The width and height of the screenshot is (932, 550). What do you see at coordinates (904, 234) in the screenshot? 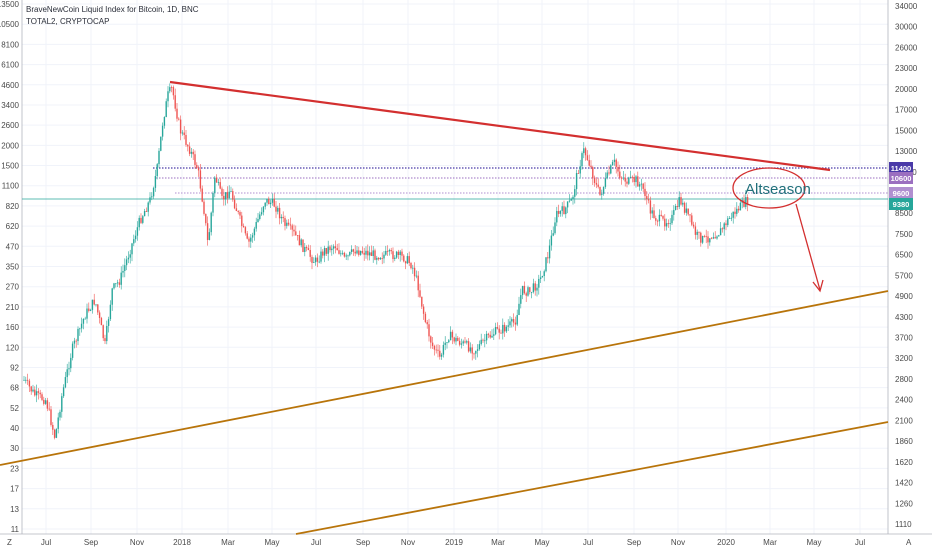
I see `right-tick-label: 7500` at bounding box center [904, 234].